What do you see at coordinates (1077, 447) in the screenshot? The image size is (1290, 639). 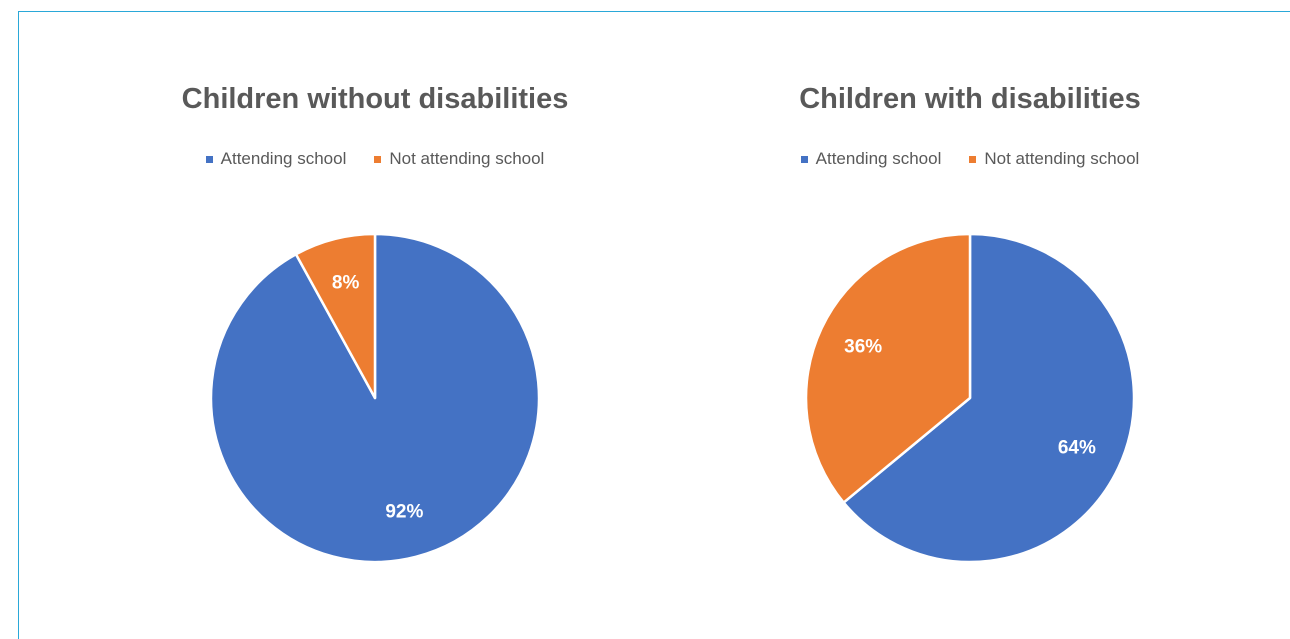 I see `data-label-attending-school: 64%` at bounding box center [1077, 447].